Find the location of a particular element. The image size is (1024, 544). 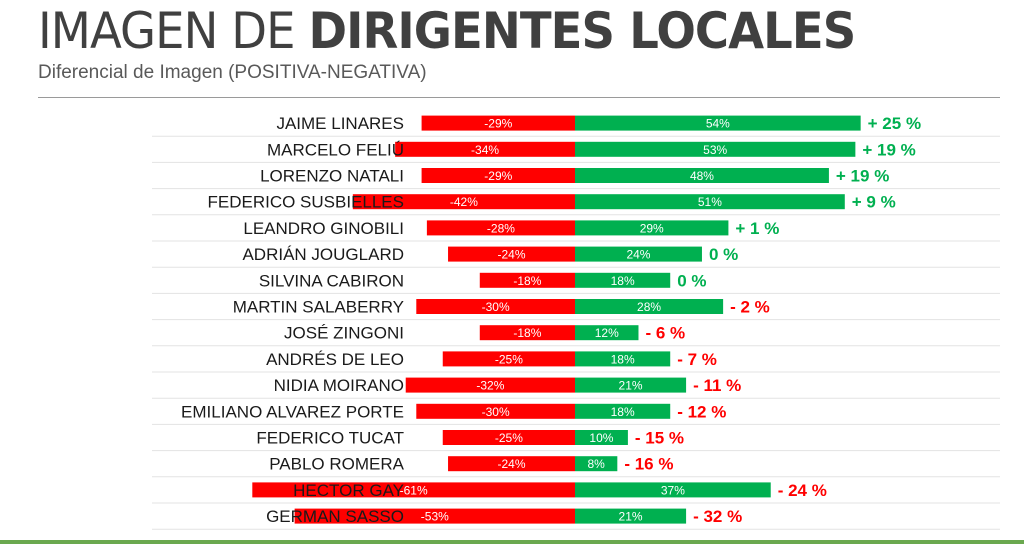

page-title: IMAGEN DE DIRIGENTES LOCALES is located at coordinates (447, 31).